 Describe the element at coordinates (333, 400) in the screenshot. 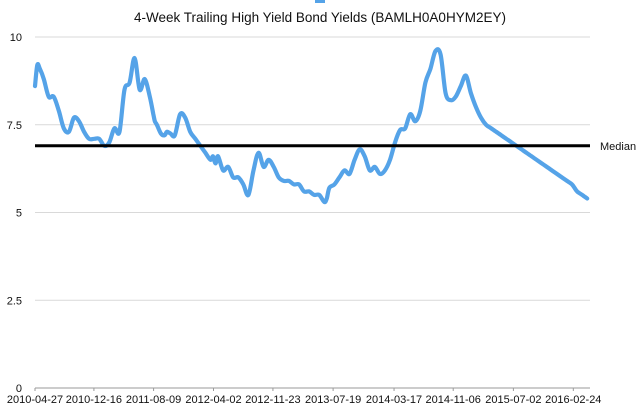

I see `x-tick-label: 2013-07-19` at that location.